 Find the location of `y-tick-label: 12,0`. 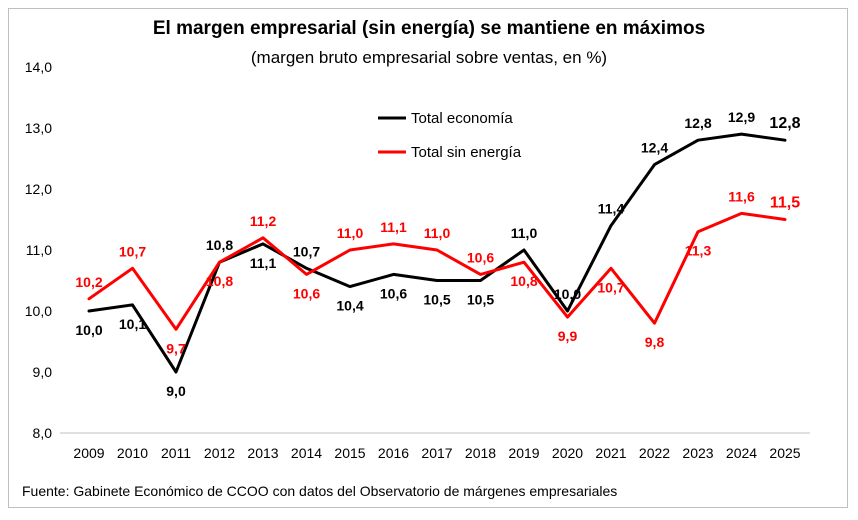

y-tick-label: 12,0 is located at coordinates (38, 189).